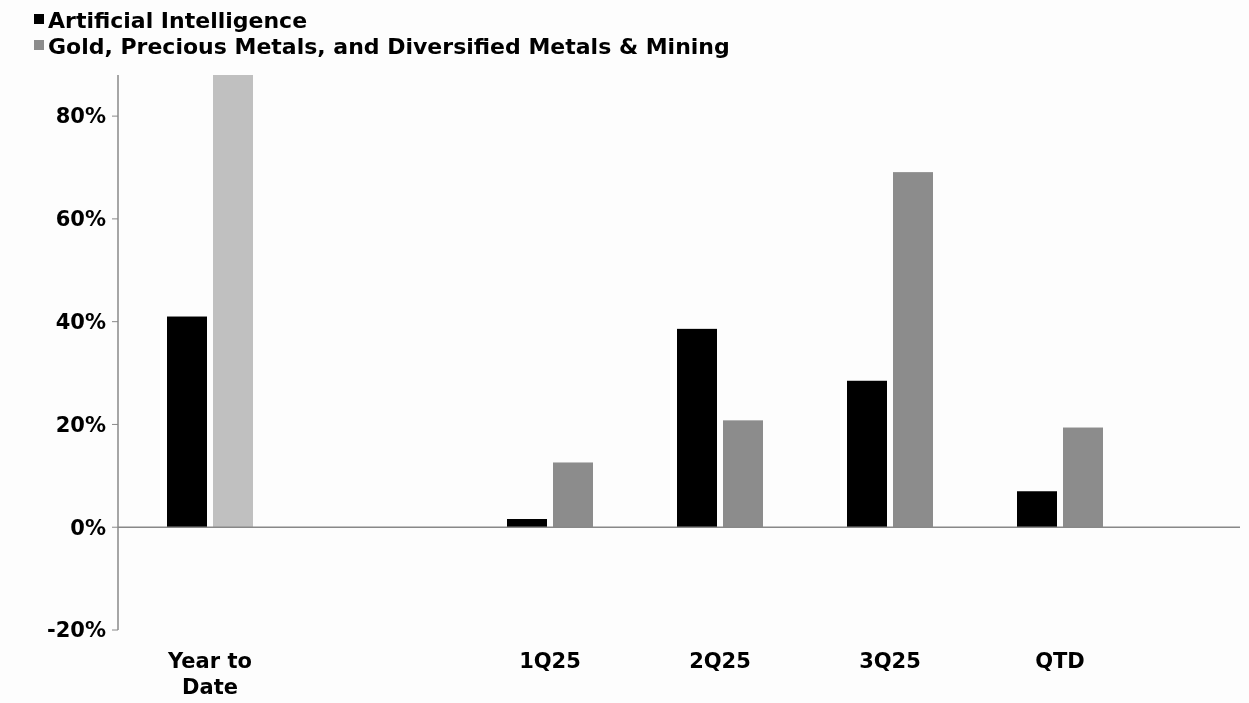 Image resolution: width=1249 pixels, height=703 pixels. I want to click on y-tick-label: 0%, so click(88, 527).